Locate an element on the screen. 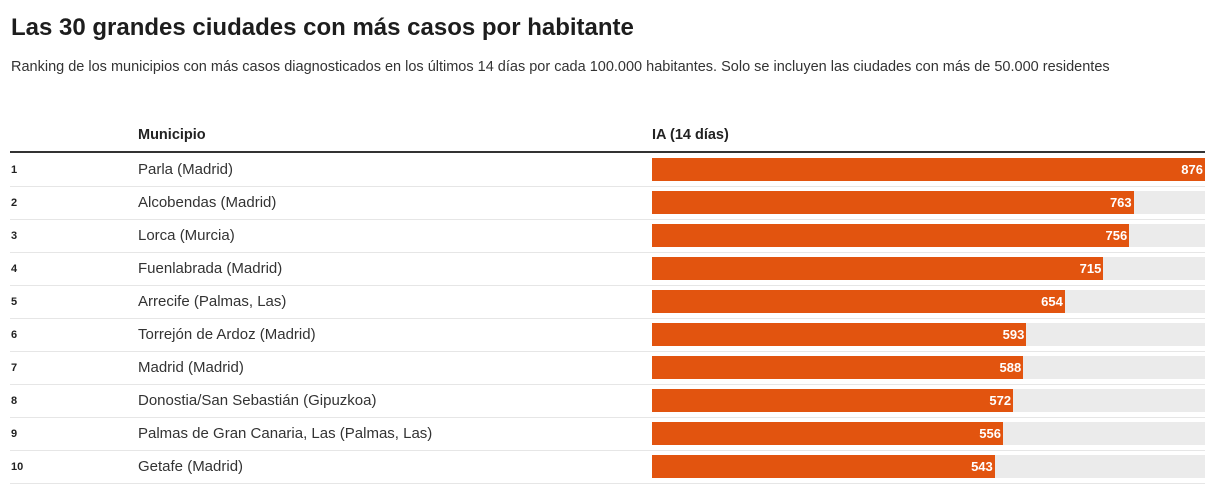 This screenshot has height=484, width=1221. bar: 654 is located at coordinates (858, 301).